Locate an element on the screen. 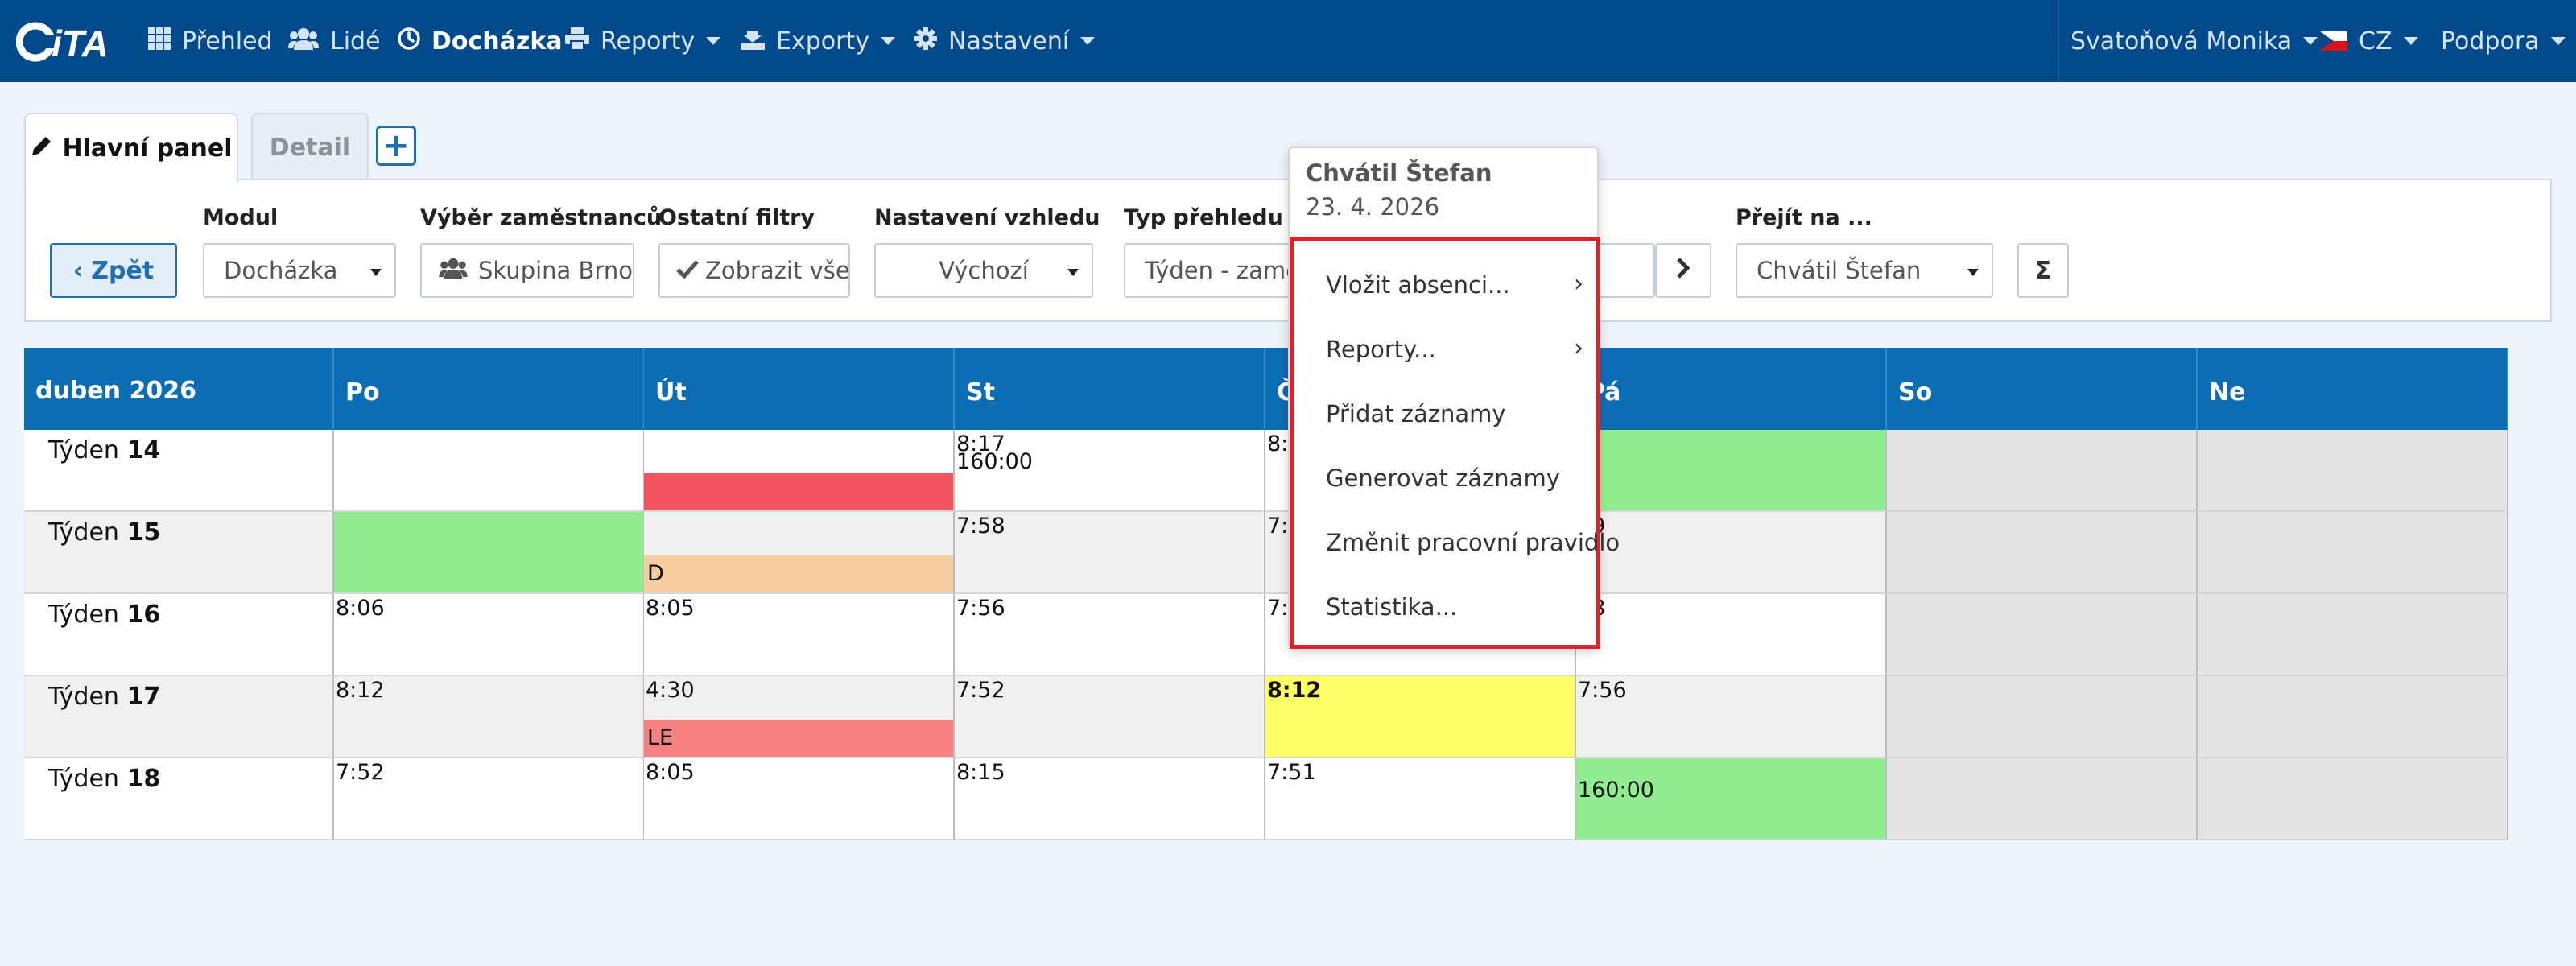 The height and width of the screenshot is (966, 2576). day-header: St is located at coordinates (1110, 389).